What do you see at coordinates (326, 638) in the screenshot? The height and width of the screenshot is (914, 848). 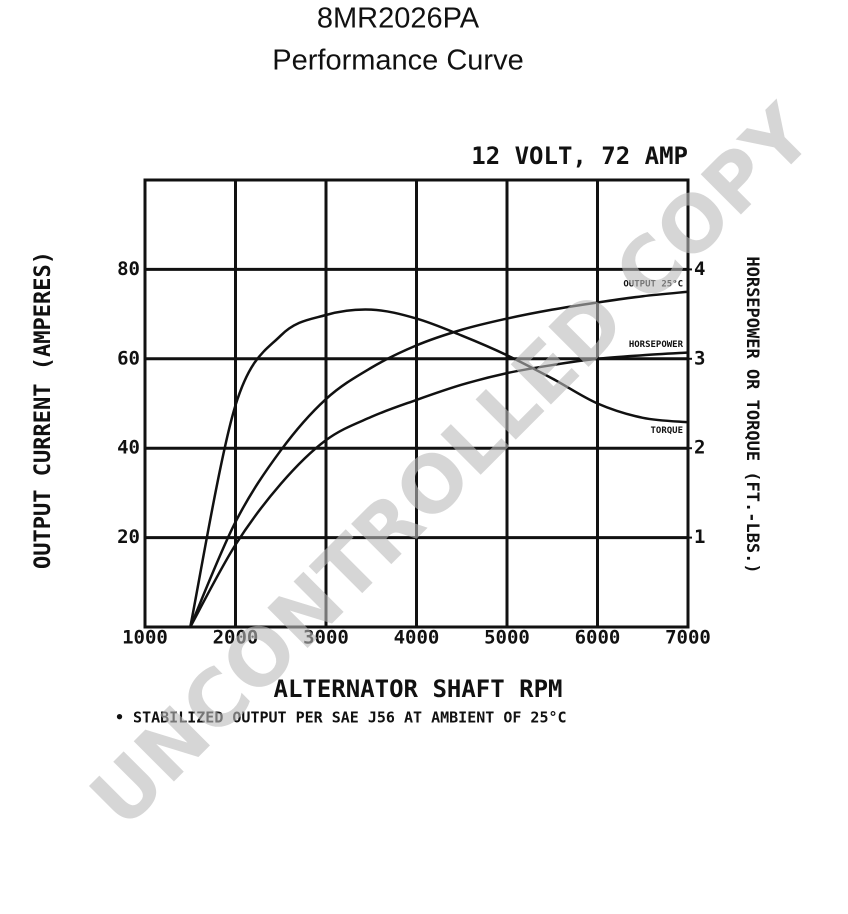 I see `x-tick-label: 3000` at bounding box center [326, 638].